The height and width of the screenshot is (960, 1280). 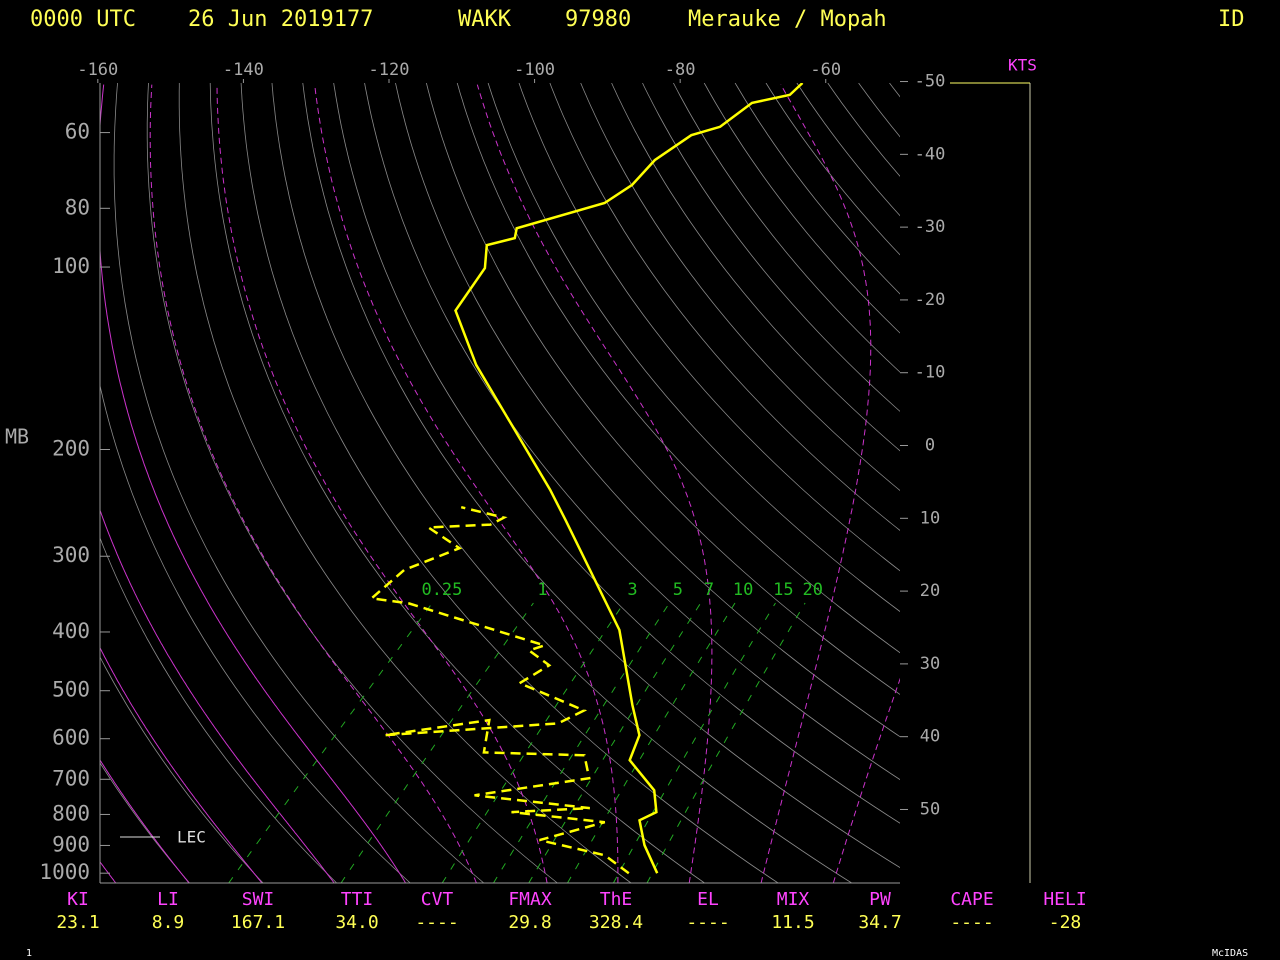 I want to click on index-name: LI, so click(x=168, y=899).